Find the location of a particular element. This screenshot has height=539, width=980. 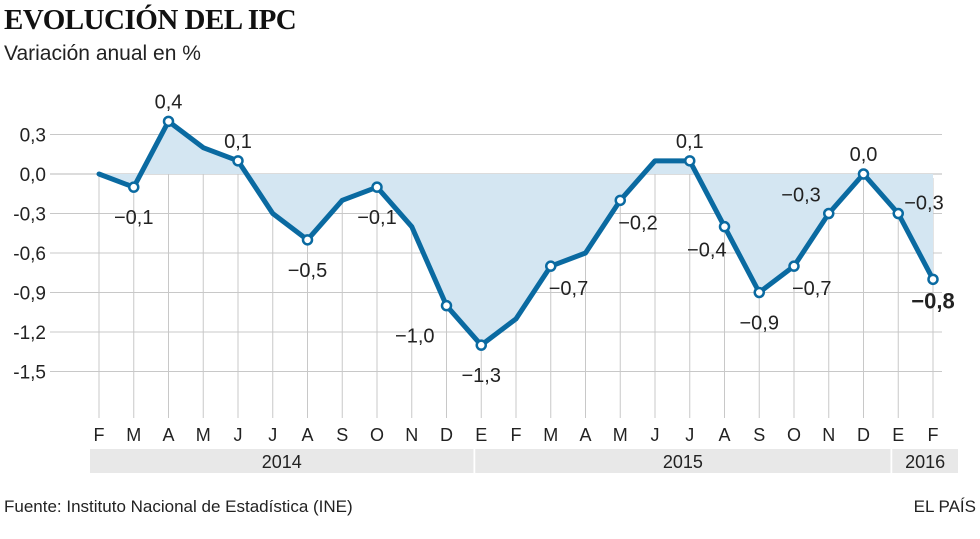

year-label: 2015 is located at coordinates (683, 462).